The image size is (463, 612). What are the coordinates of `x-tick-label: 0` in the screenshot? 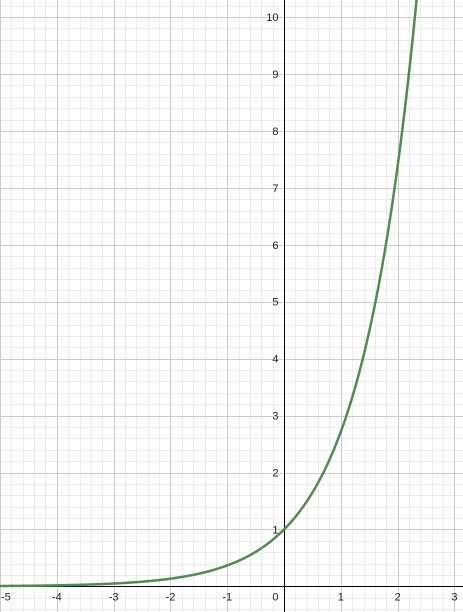 It's located at (275, 598).